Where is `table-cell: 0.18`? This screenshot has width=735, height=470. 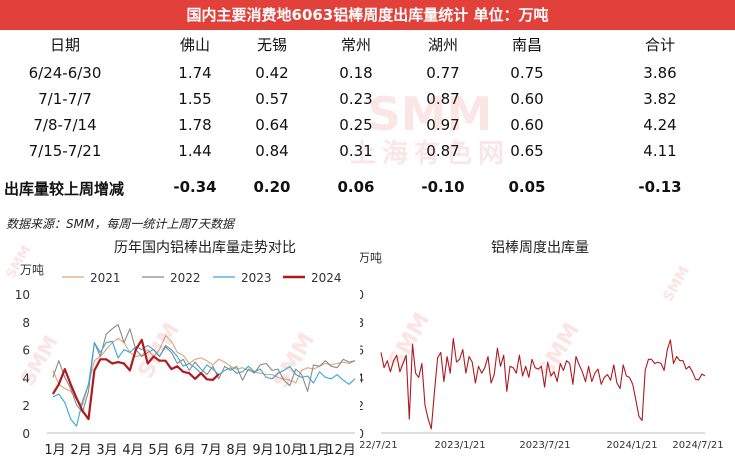 table-cell: 0.18 is located at coordinates (356, 73).